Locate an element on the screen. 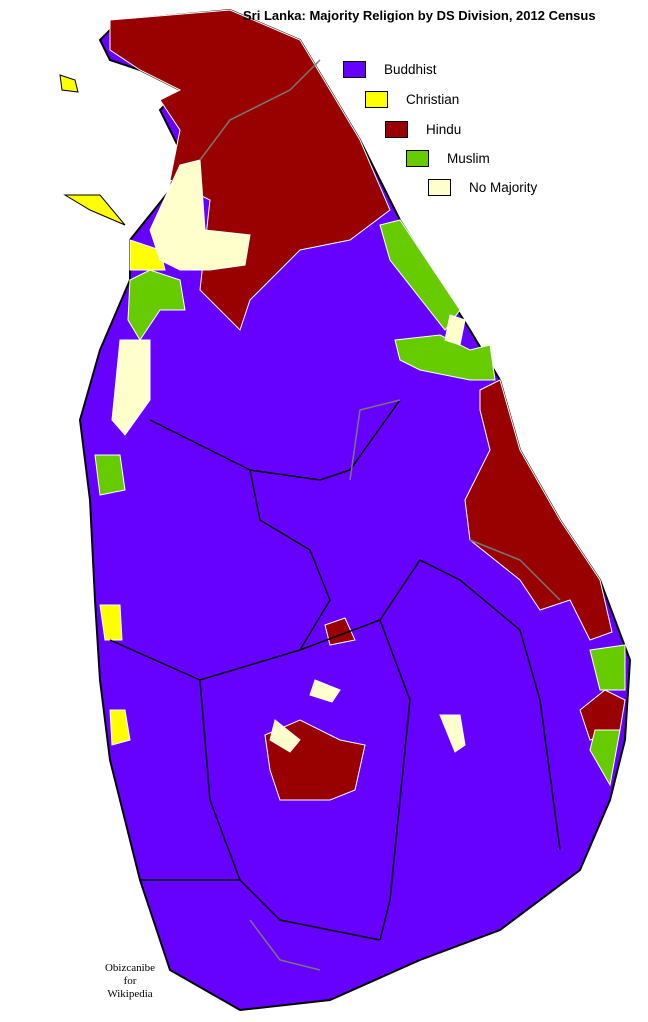  region-muslim-ampara is located at coordinates (607, 667).